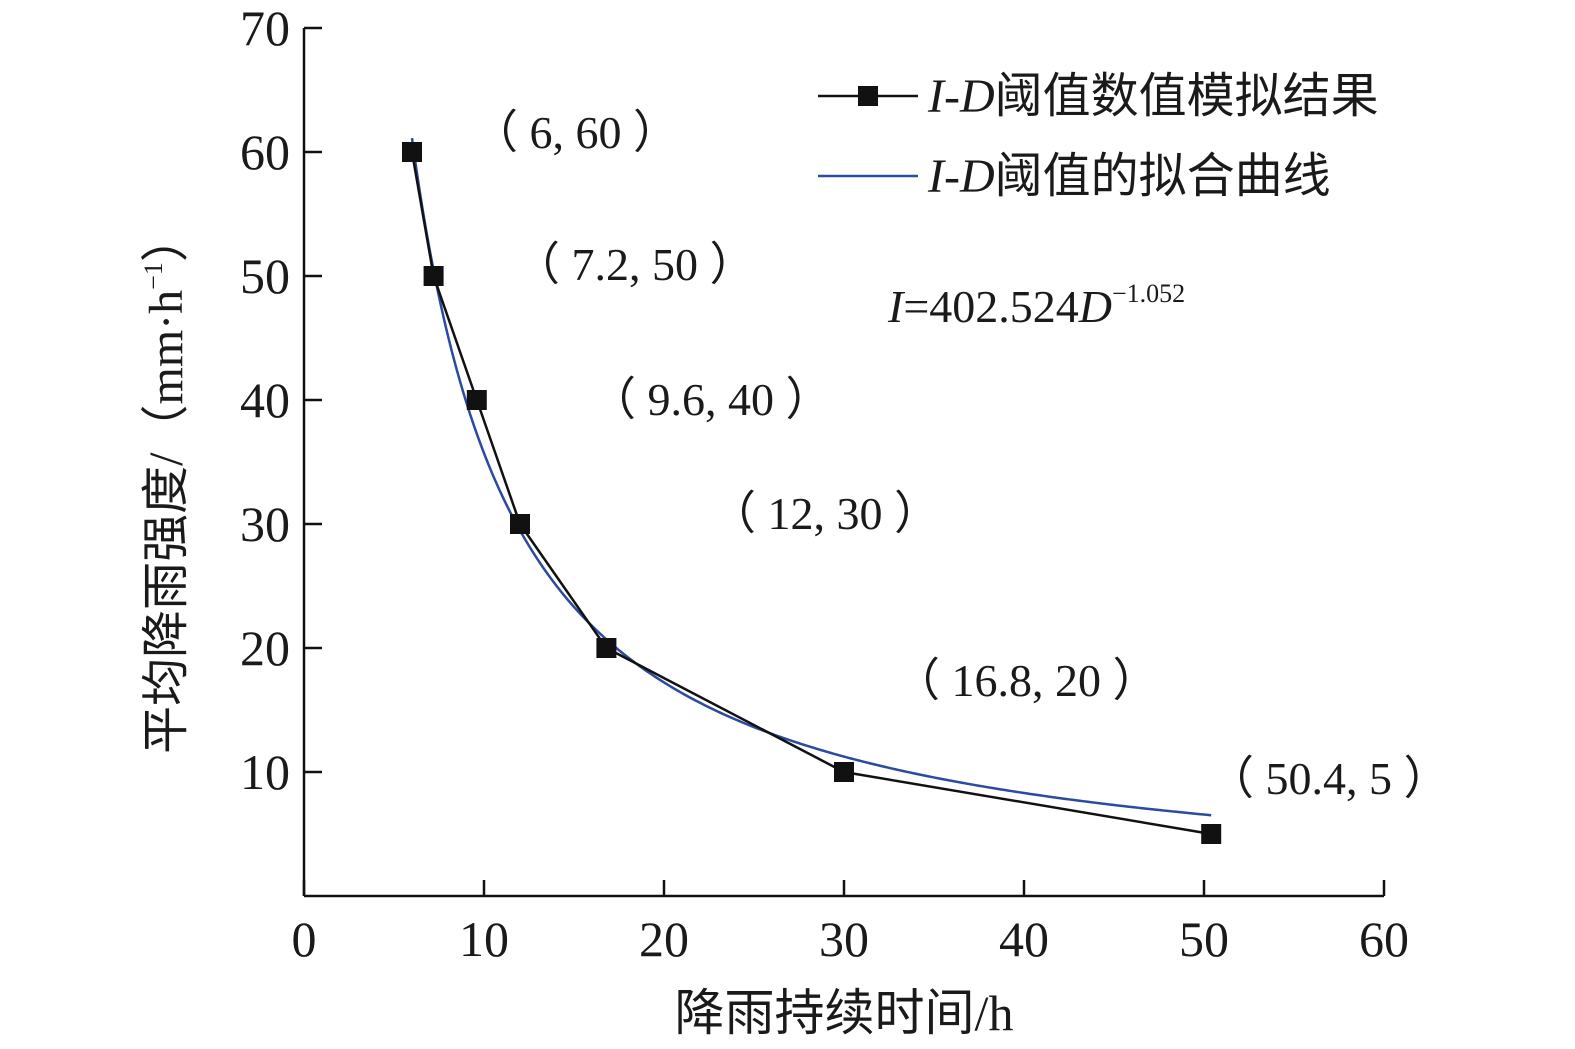 Image resolution: width=1575 pixels, height=1049 pixels. I want to click on y-axis-ticks: 10 20 30 40 50 60 70, so click(281, 400).